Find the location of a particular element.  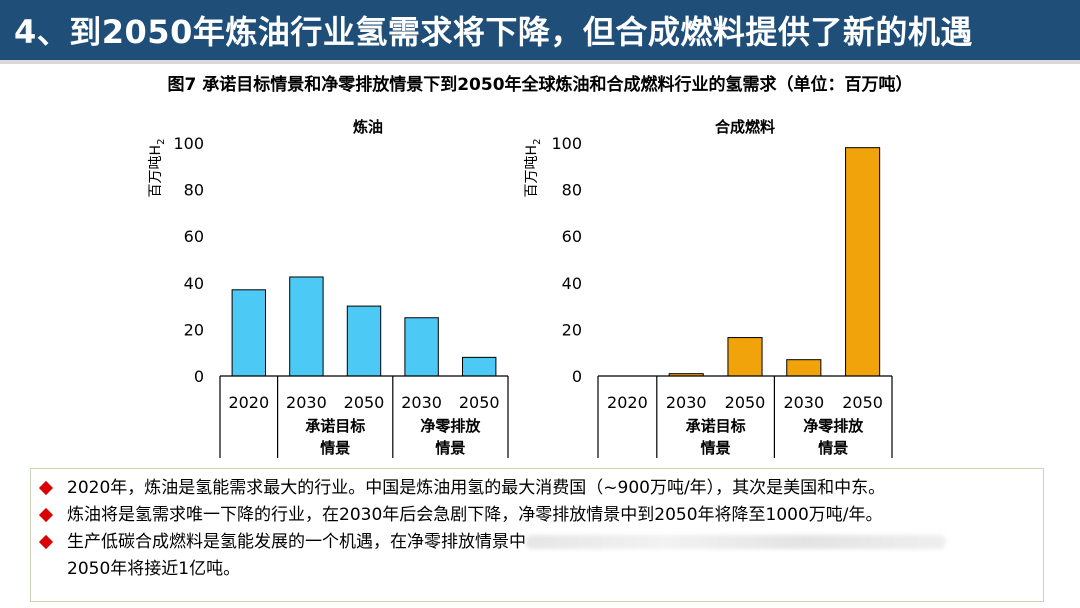

header-divider is located at coordinates (540, 62).